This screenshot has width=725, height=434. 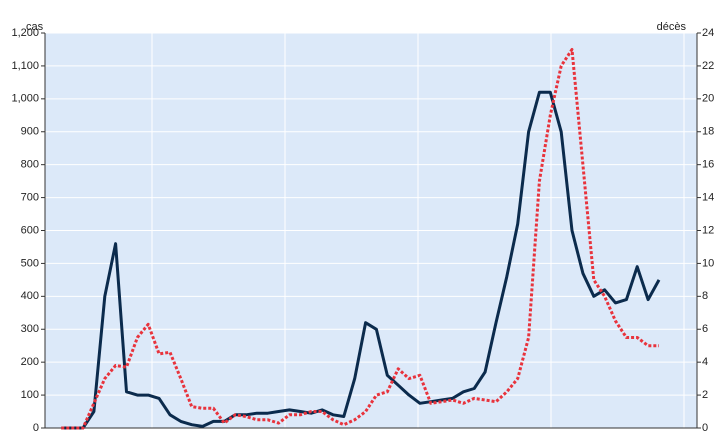 I want to click on y2-tick-label: 10, so click(x=708, y=263).